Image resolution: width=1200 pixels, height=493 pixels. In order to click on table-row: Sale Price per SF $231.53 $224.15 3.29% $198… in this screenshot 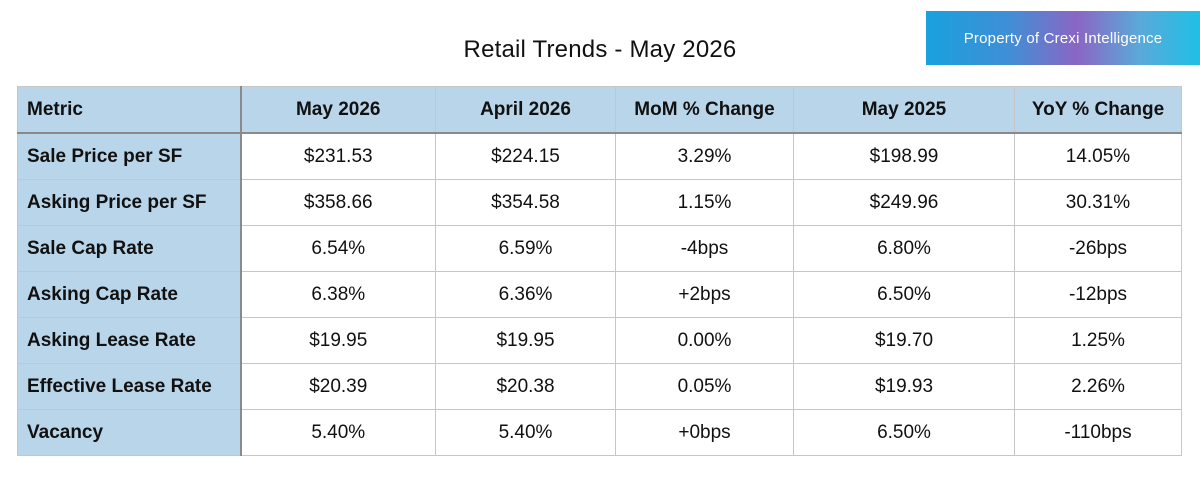, I will do `click(599, 156)`.